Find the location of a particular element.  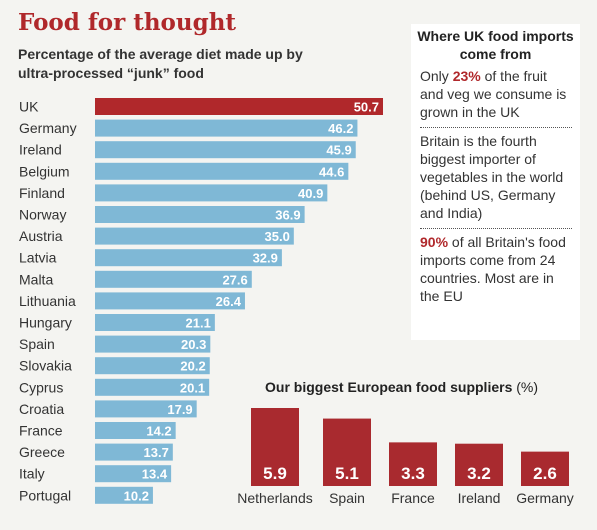

bar-ireland is located at coordinates (225, 150).